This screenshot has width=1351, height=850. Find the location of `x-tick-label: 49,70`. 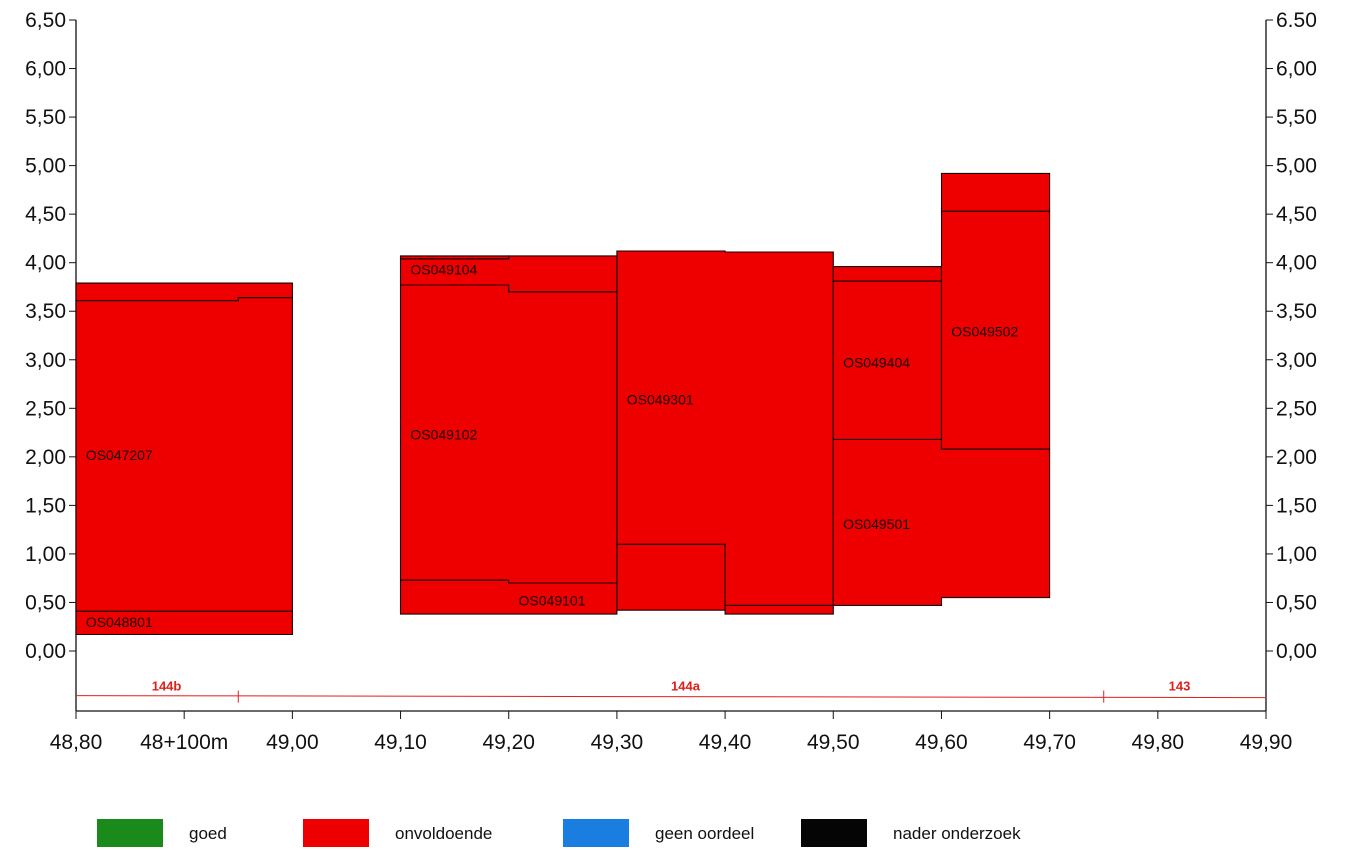

x-tick-label: 49,70 is located at coordinates (1049, 742).